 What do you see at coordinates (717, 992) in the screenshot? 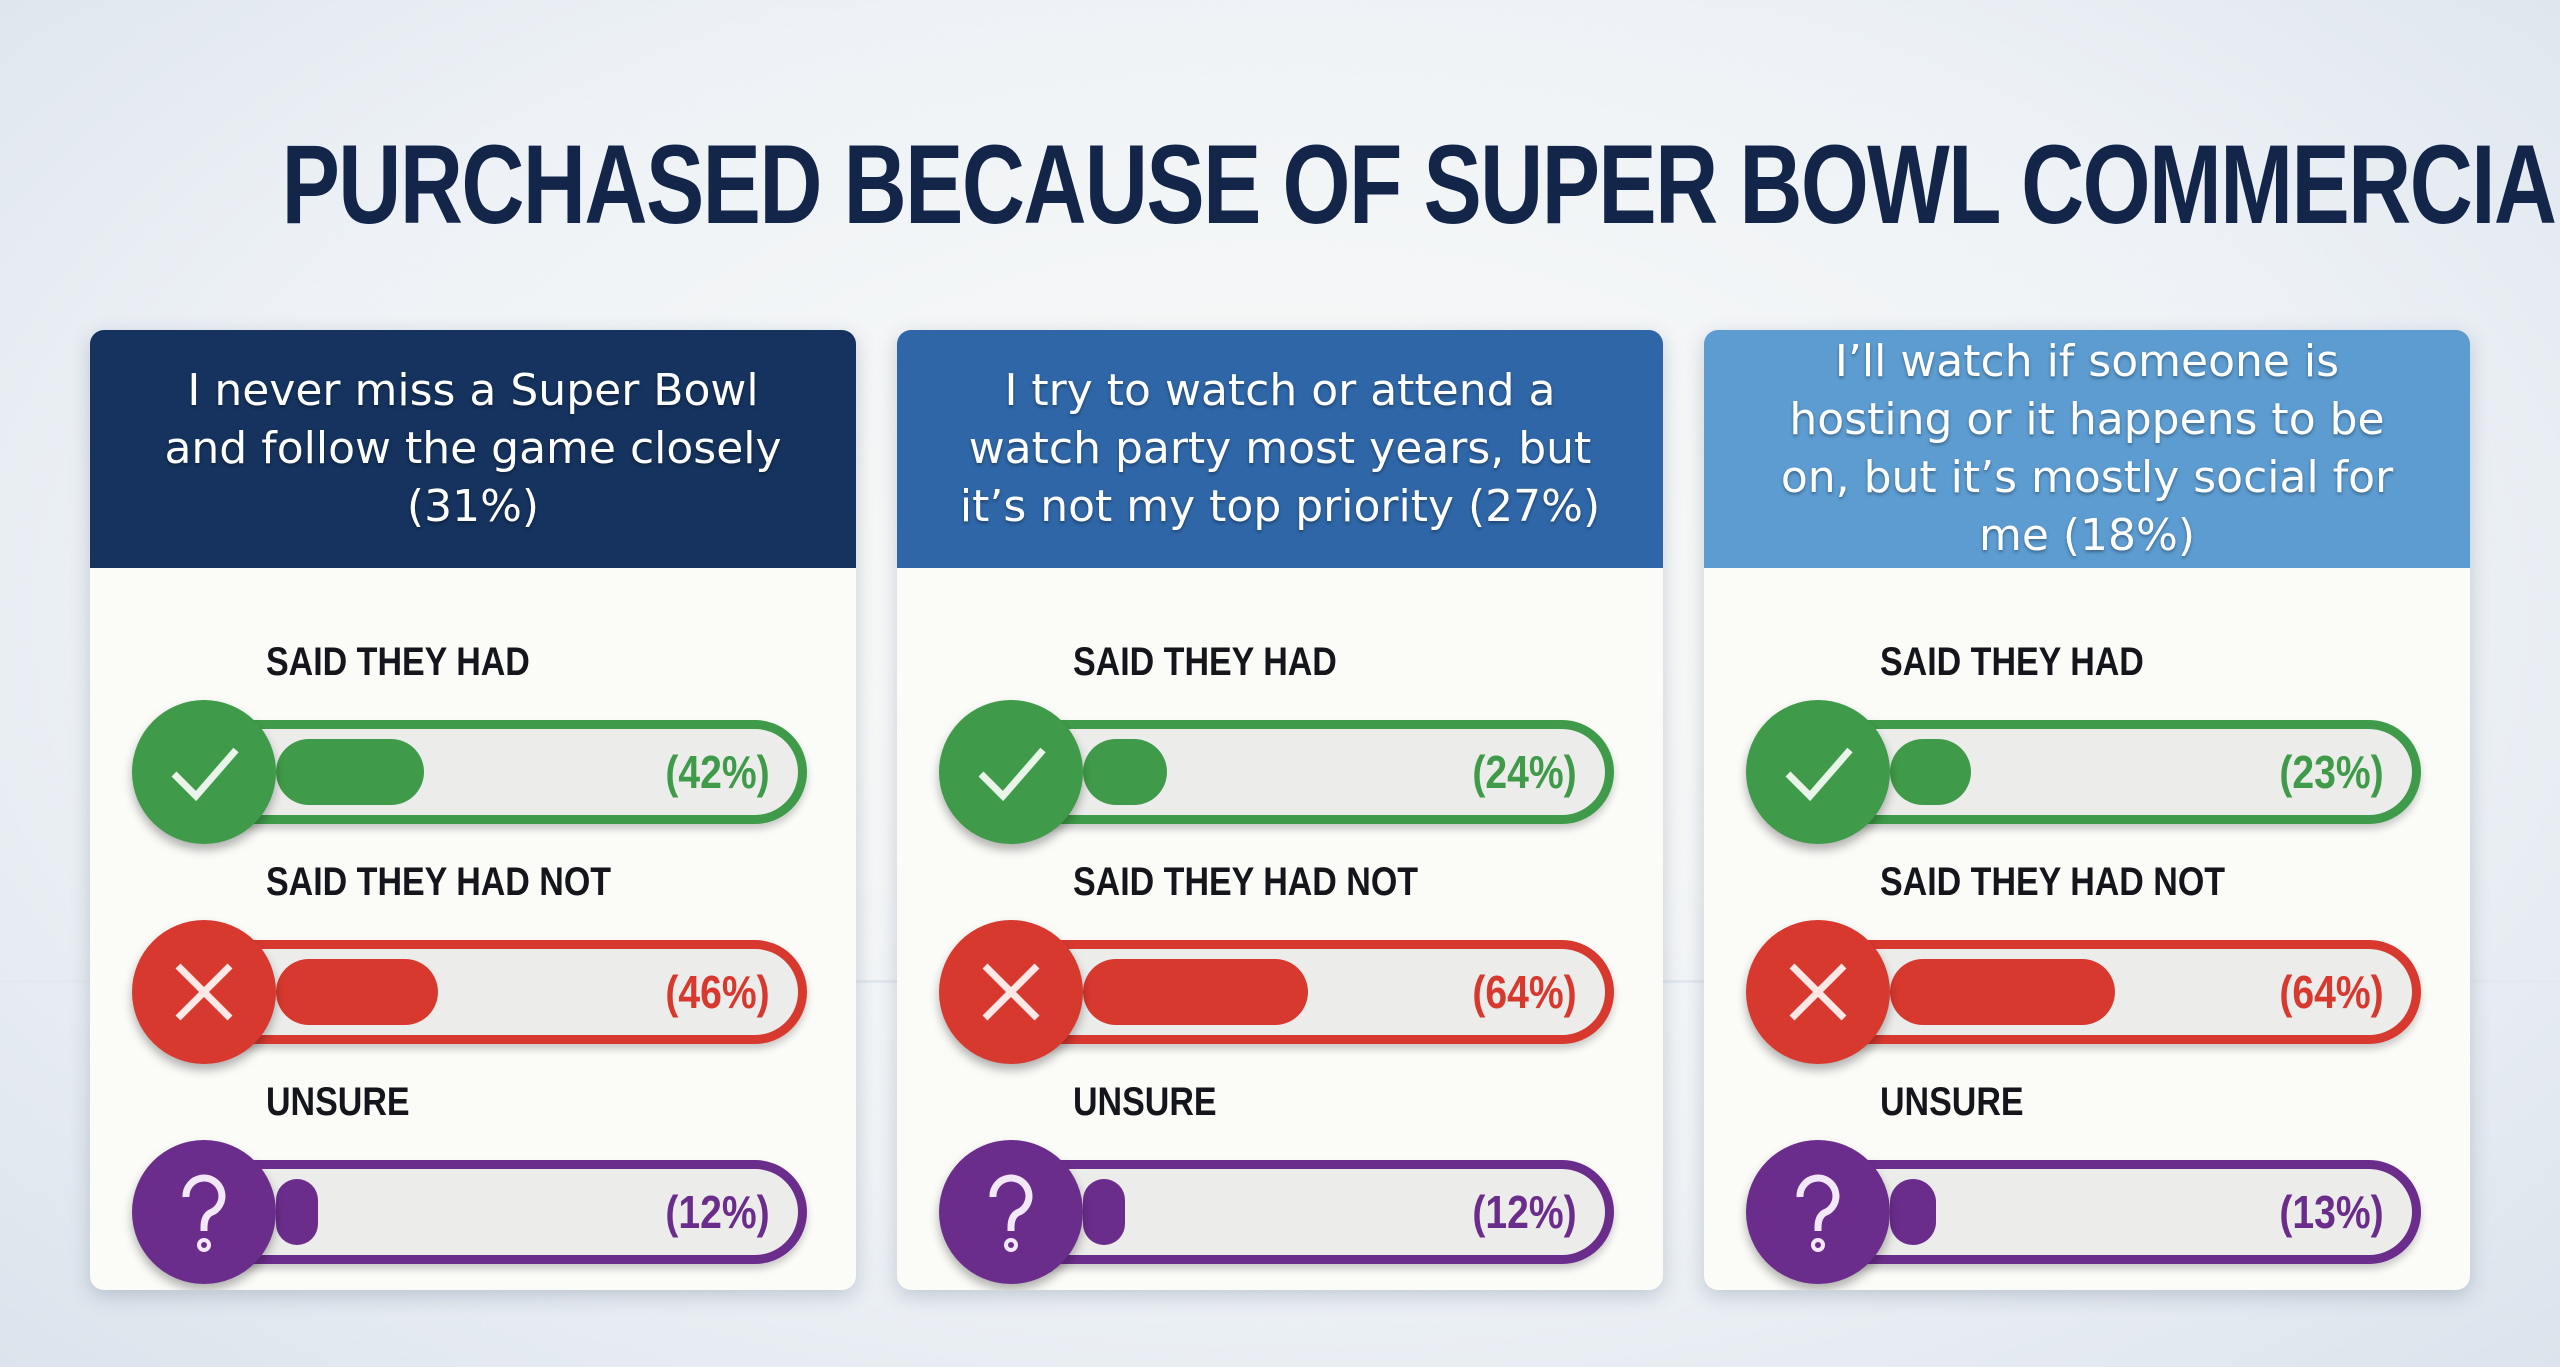
I see `value-label: (46%)` at bounding box center [717, 992].